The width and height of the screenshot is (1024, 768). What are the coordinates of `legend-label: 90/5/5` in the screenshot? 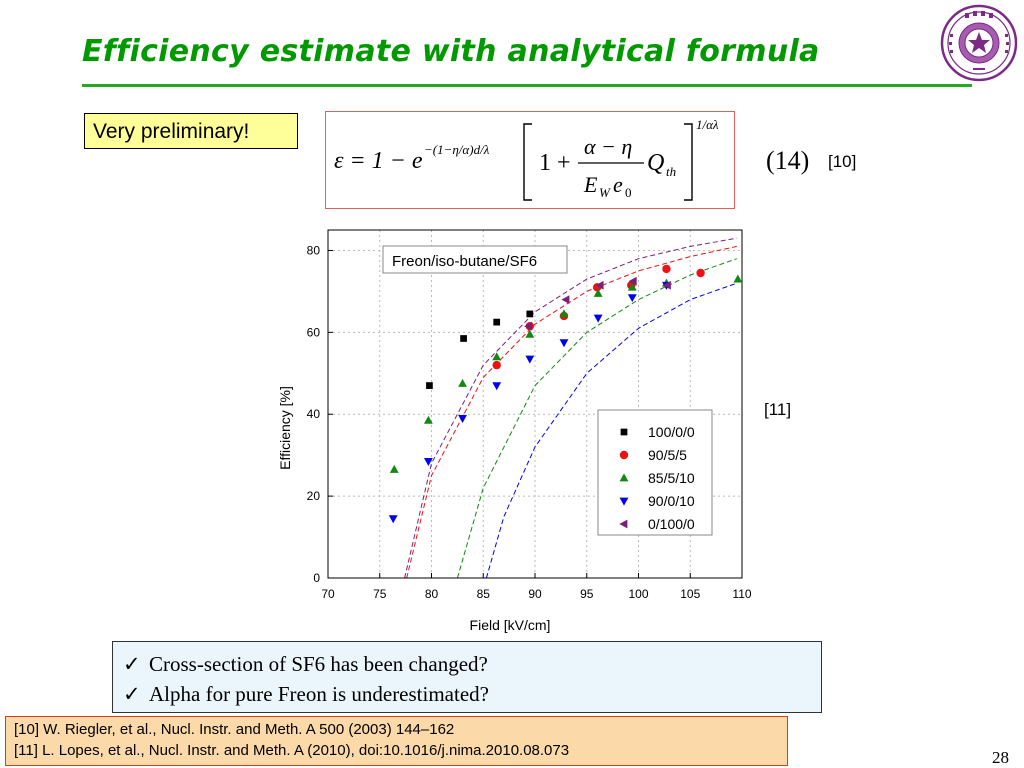 It's located at (667, 455).